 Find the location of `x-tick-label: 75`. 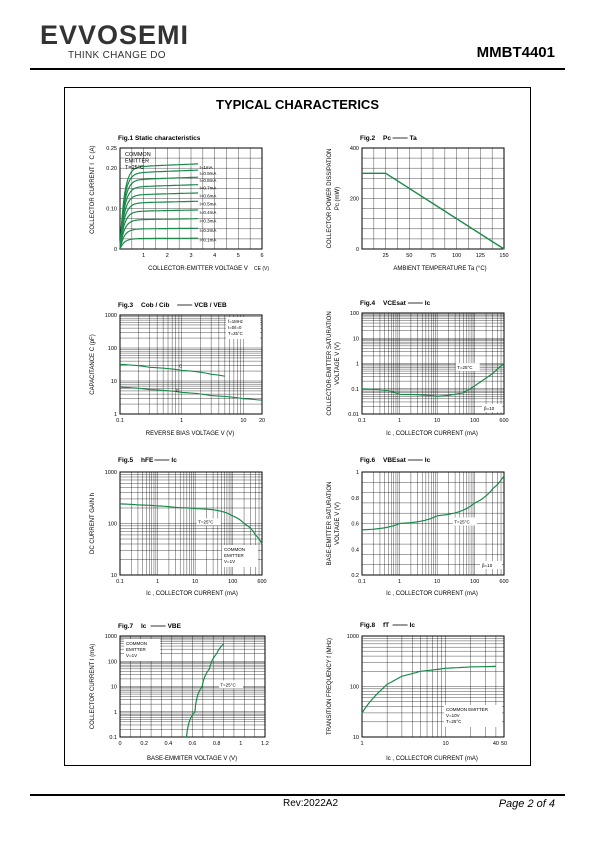

x-tick-label: 75 is located at coordinates (433, 256).